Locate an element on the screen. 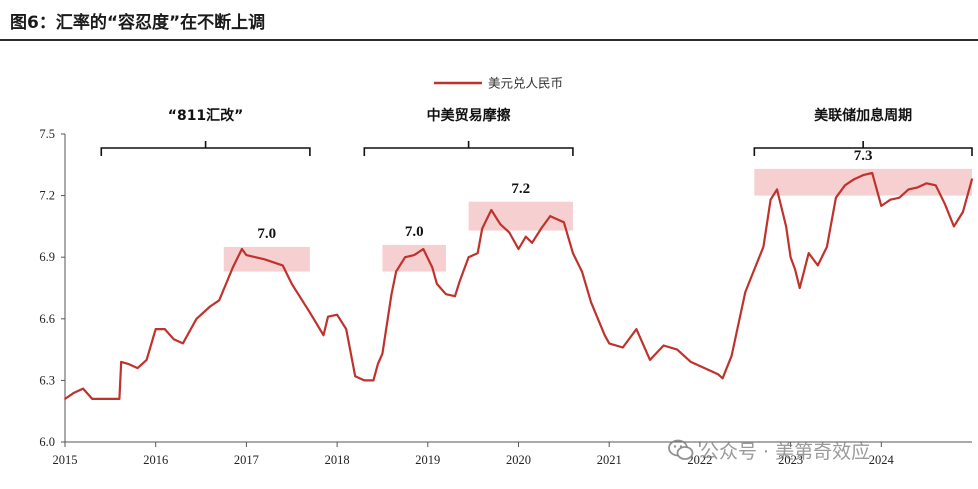 The image size is (978, 489). y-tick-label: 6.3 is located at coordinates (47, 380).